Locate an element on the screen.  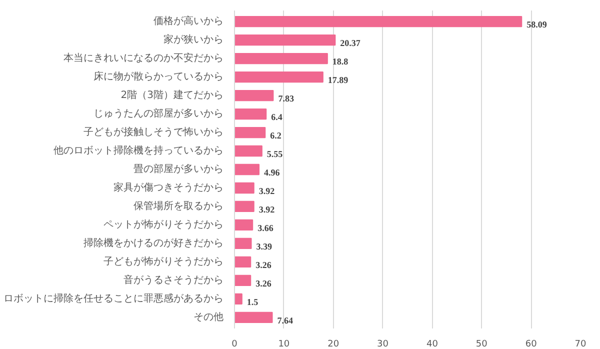
y-tick-label: 他のロボット掃除機を持っているから is located at coordinates (139, 150).